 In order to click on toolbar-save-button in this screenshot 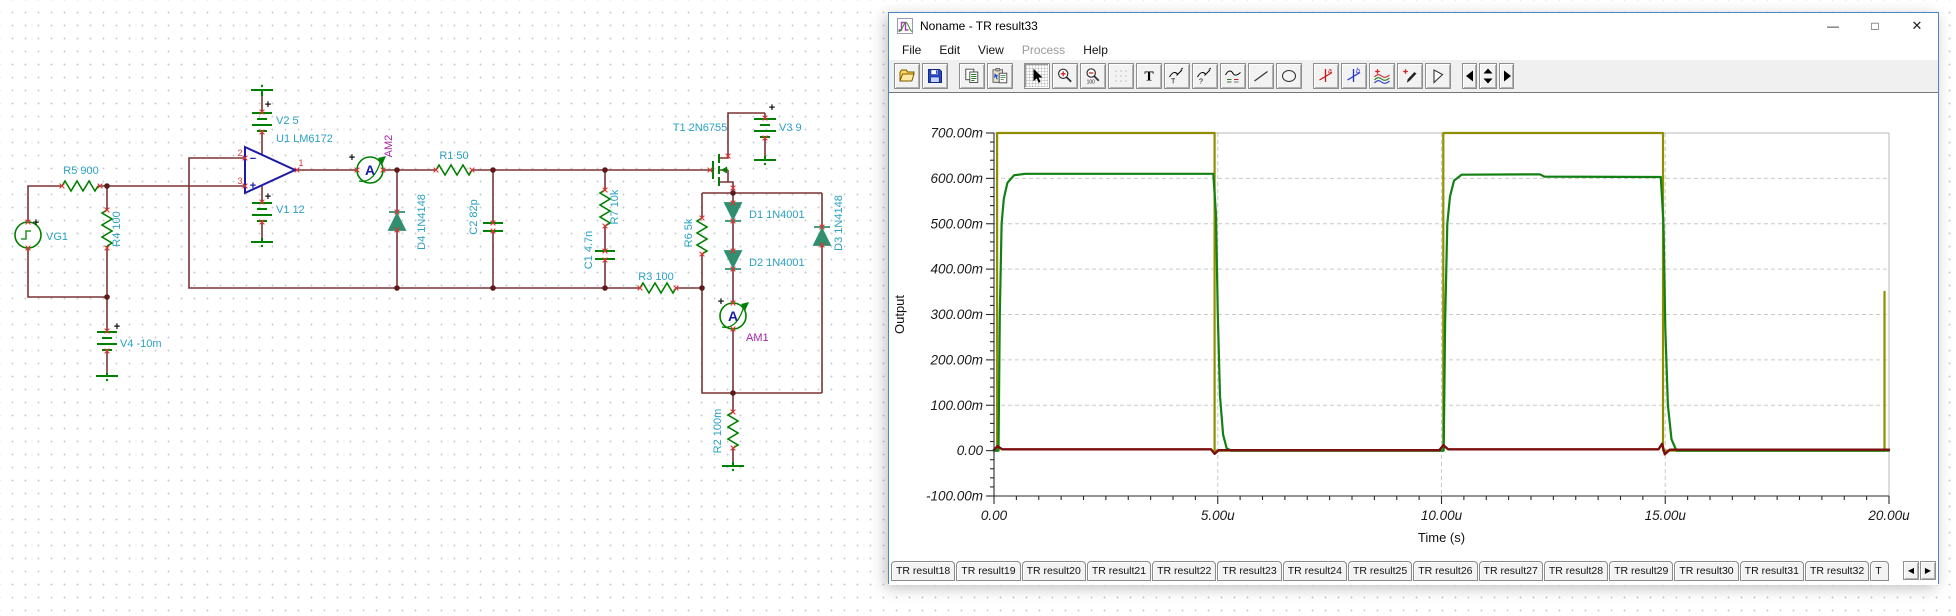, I will do `click(935, 76)`.